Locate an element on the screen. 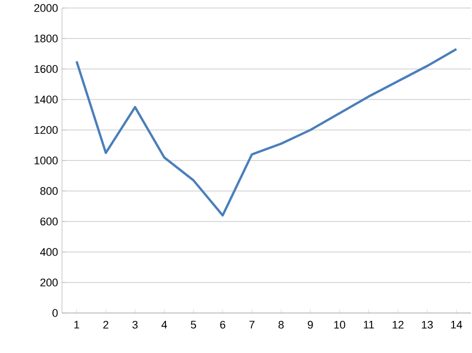  x-tick-label: 3 is located at coordinates (135, 324).